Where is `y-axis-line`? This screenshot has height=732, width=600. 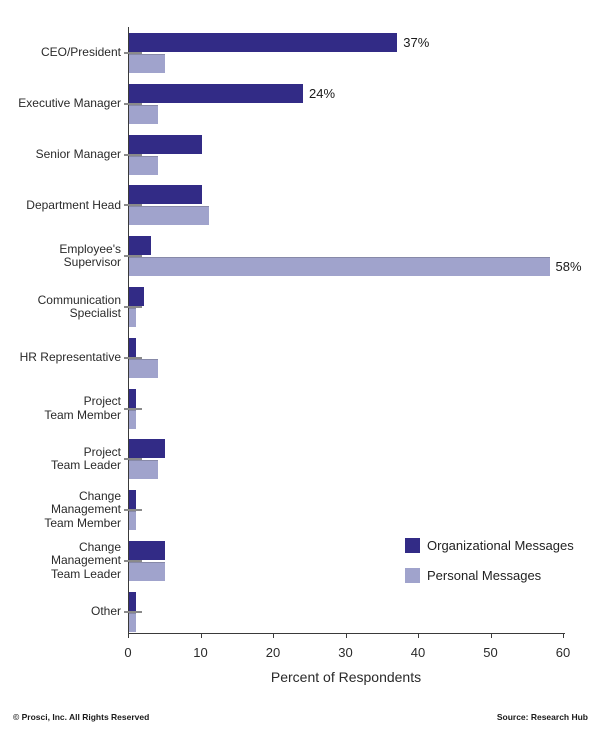
y-axis-line is located at coordinates (128, 330).